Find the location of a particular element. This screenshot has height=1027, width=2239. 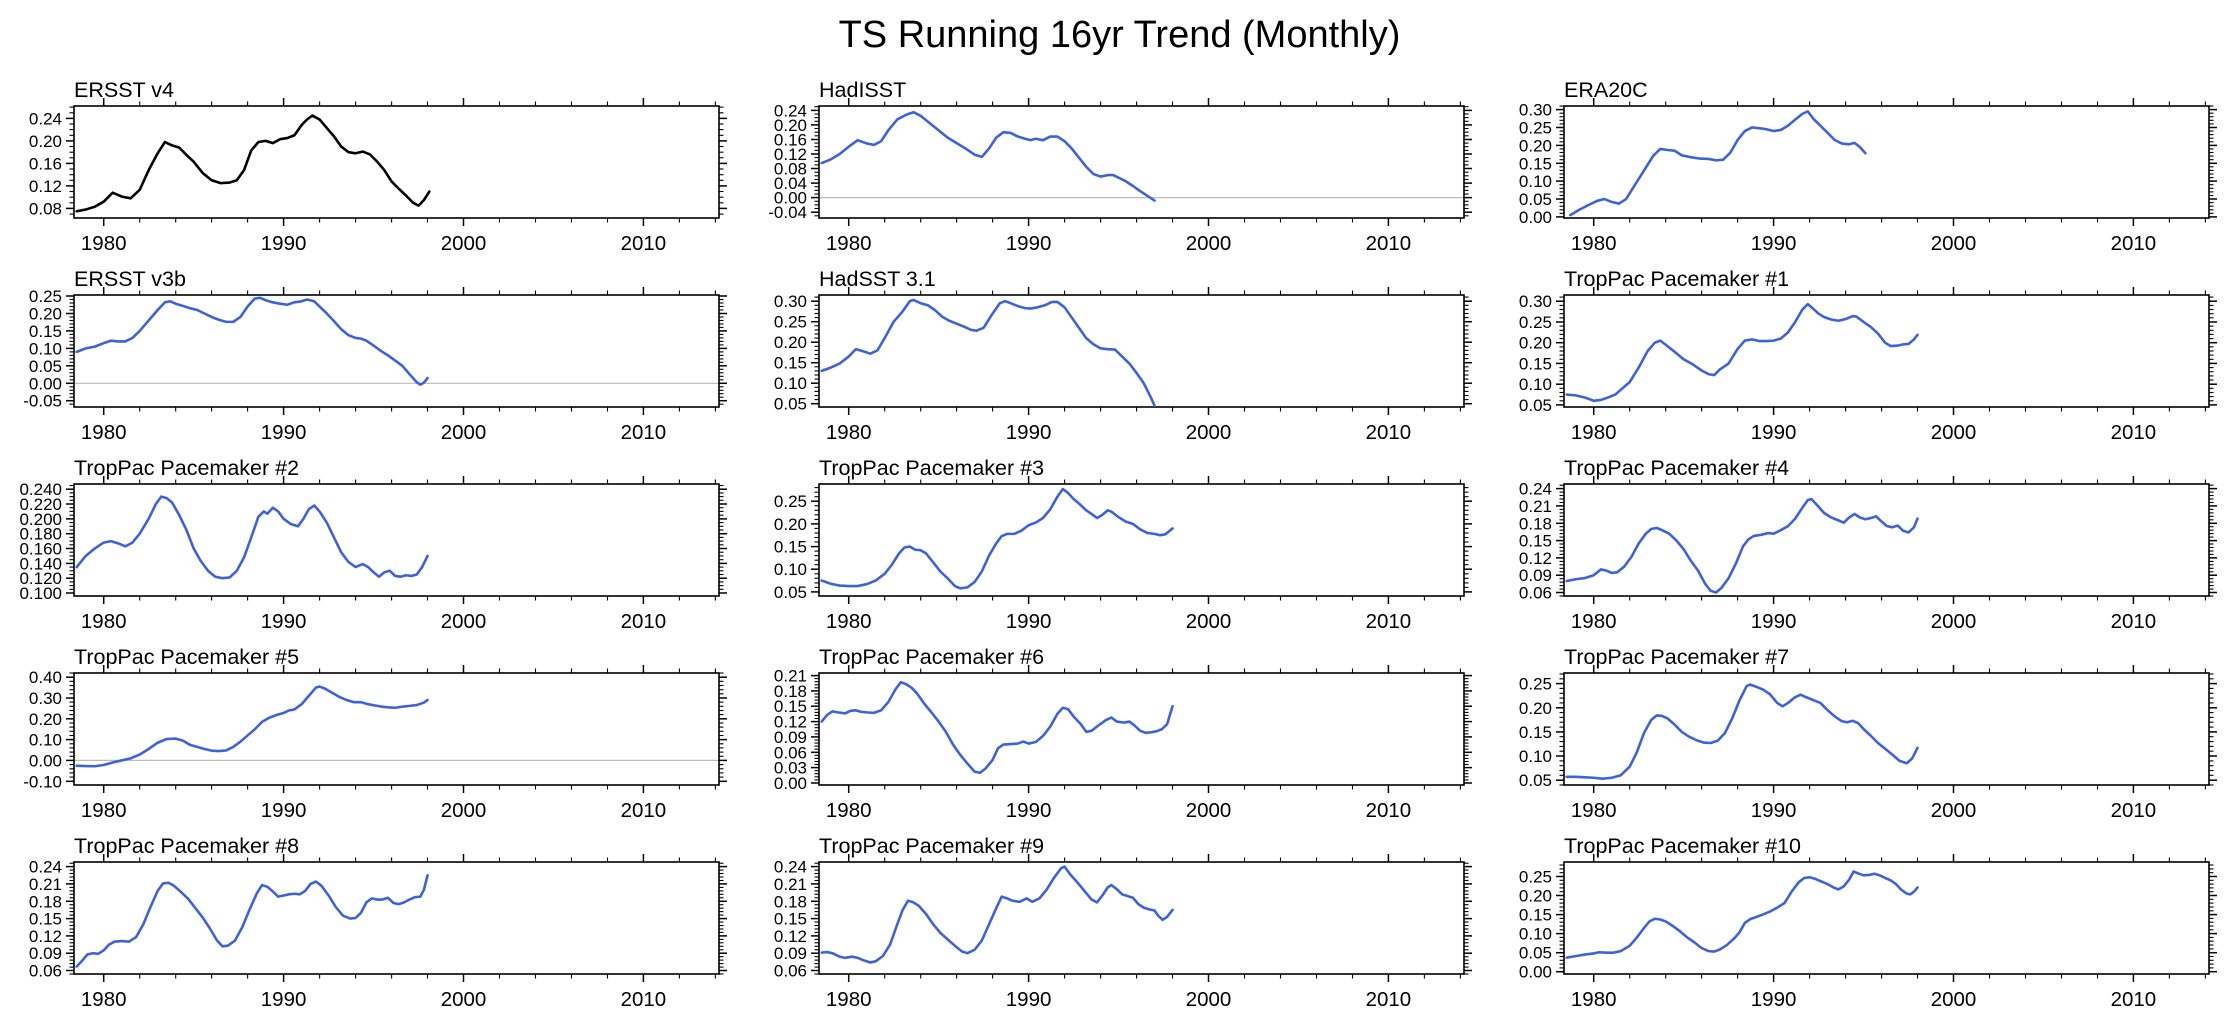

y-tick-label: 0.09 is located at coordinates (1535, 575).